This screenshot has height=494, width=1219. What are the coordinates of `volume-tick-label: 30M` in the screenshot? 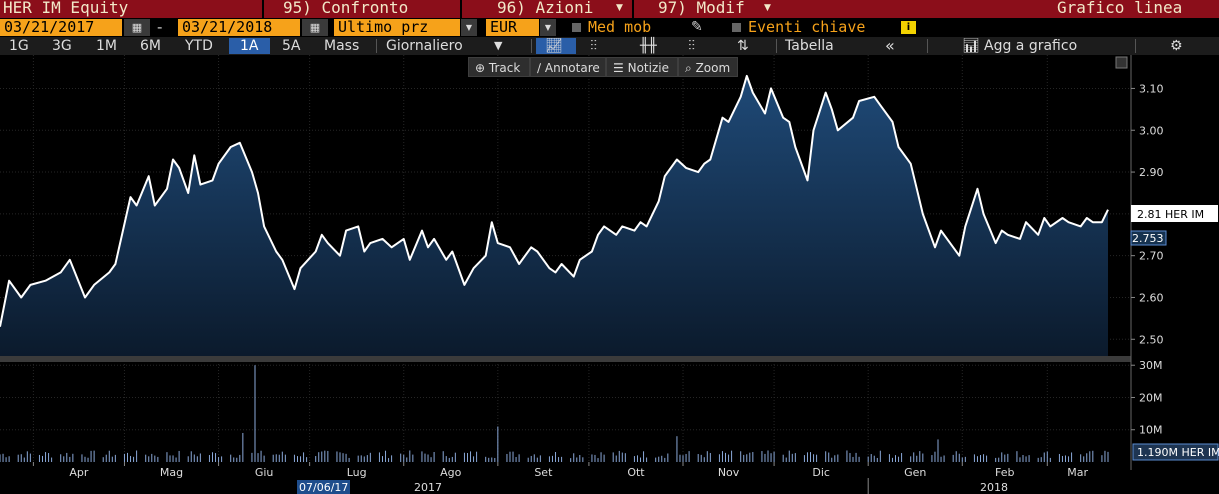 It's located at (1151, 365).